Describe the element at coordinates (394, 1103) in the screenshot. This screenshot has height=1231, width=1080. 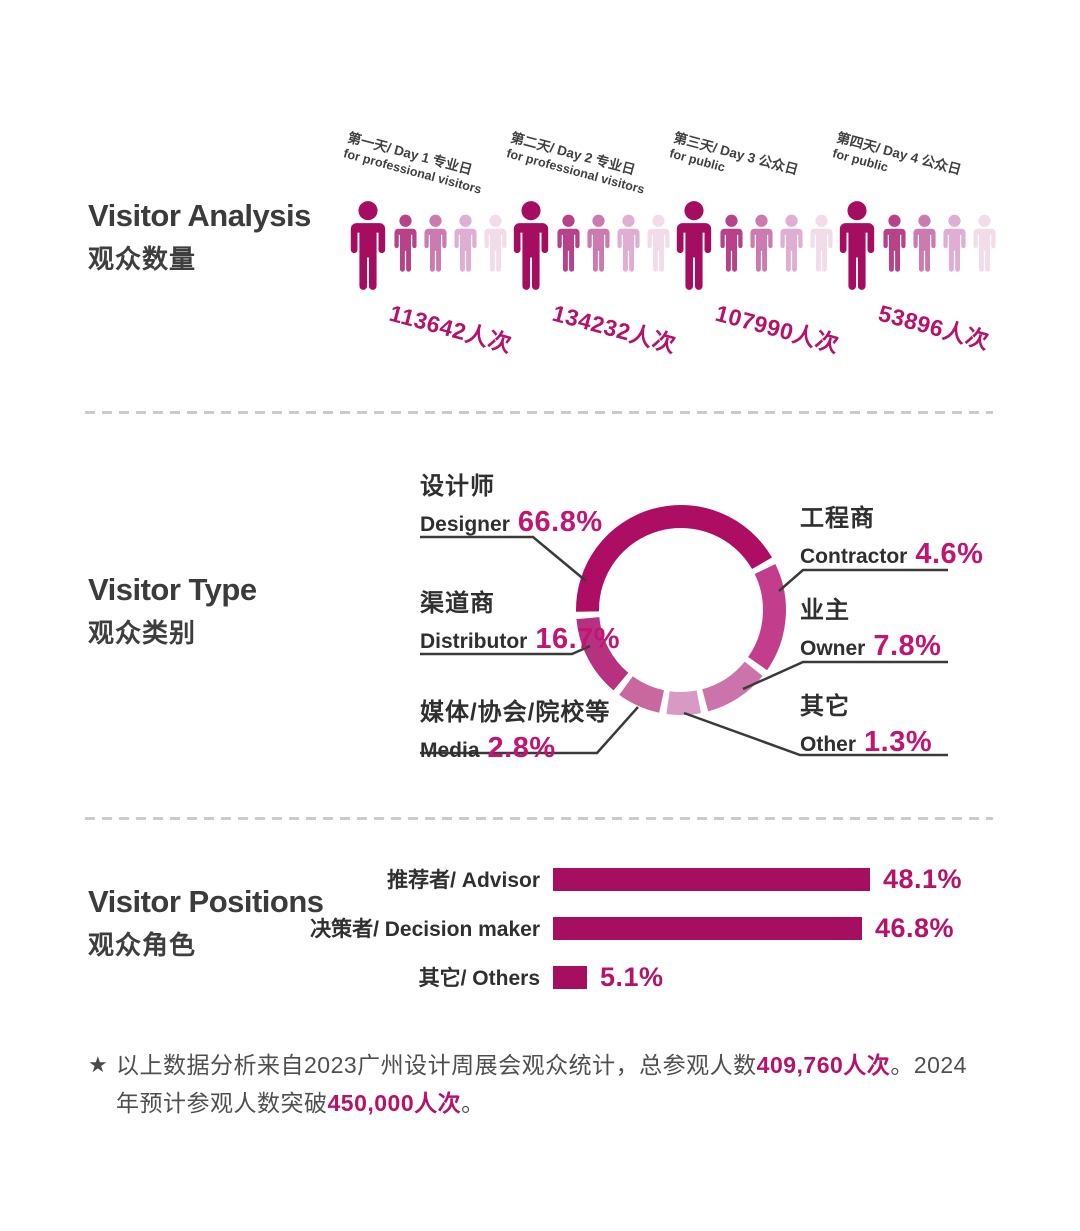
I see `forecast-visitors-value: 450,000人次` at that location.